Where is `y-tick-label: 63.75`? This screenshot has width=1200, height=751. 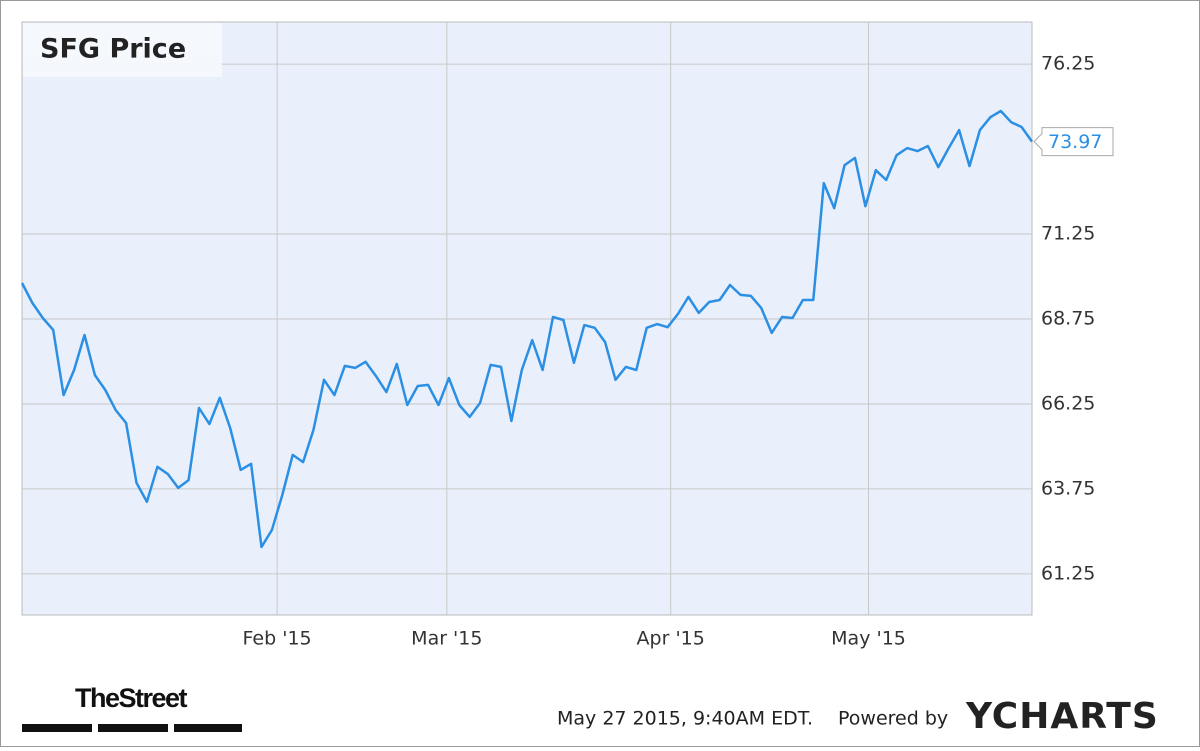
y-tick-label: 63.75 is located at coordinates (1068, 488).